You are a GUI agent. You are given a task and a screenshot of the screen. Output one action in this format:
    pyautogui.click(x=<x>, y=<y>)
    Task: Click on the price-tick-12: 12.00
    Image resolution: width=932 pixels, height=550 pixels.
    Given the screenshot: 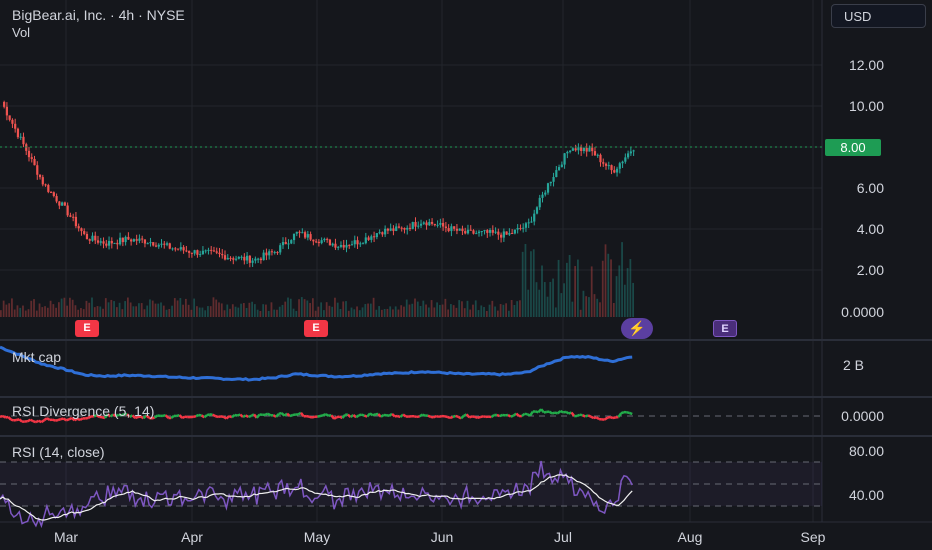 What is the action you would take?
    pyautogui.click(x=866, y=65)
    